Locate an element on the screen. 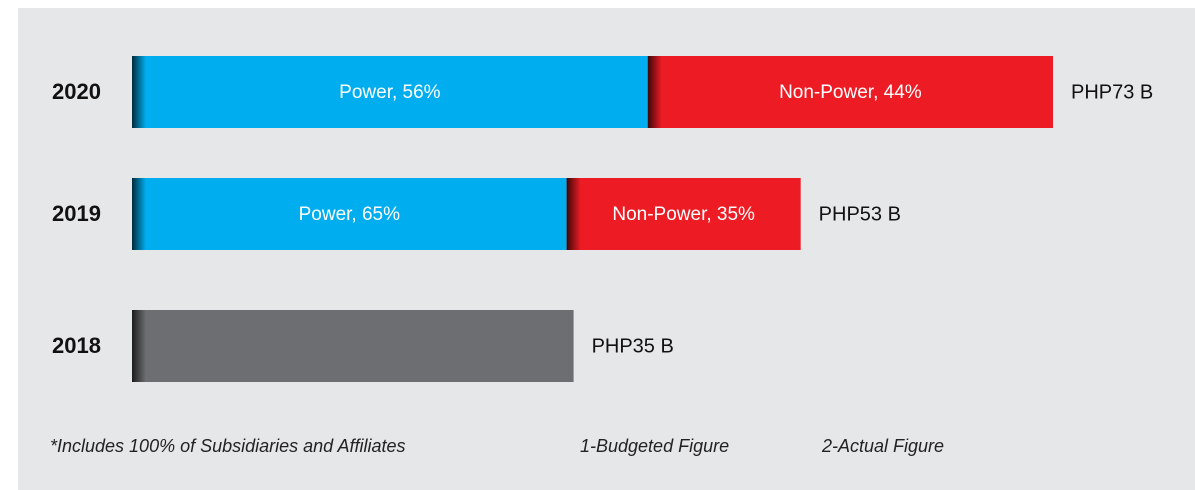  total-label: PHP73 B is located at coordinates (1112, 92).